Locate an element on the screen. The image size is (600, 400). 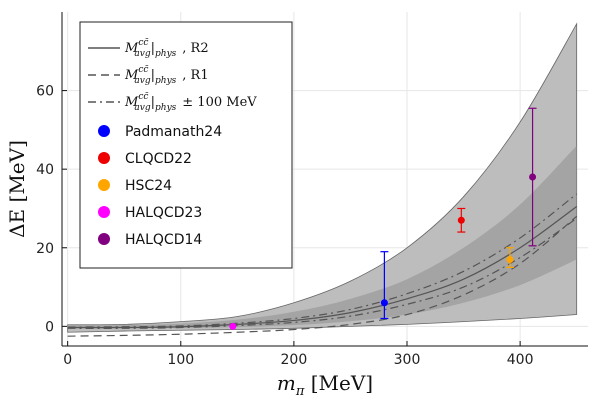
legend-label-dashed: Mcc̄ avg|phys, R1 is located at coordinates (166, 75).